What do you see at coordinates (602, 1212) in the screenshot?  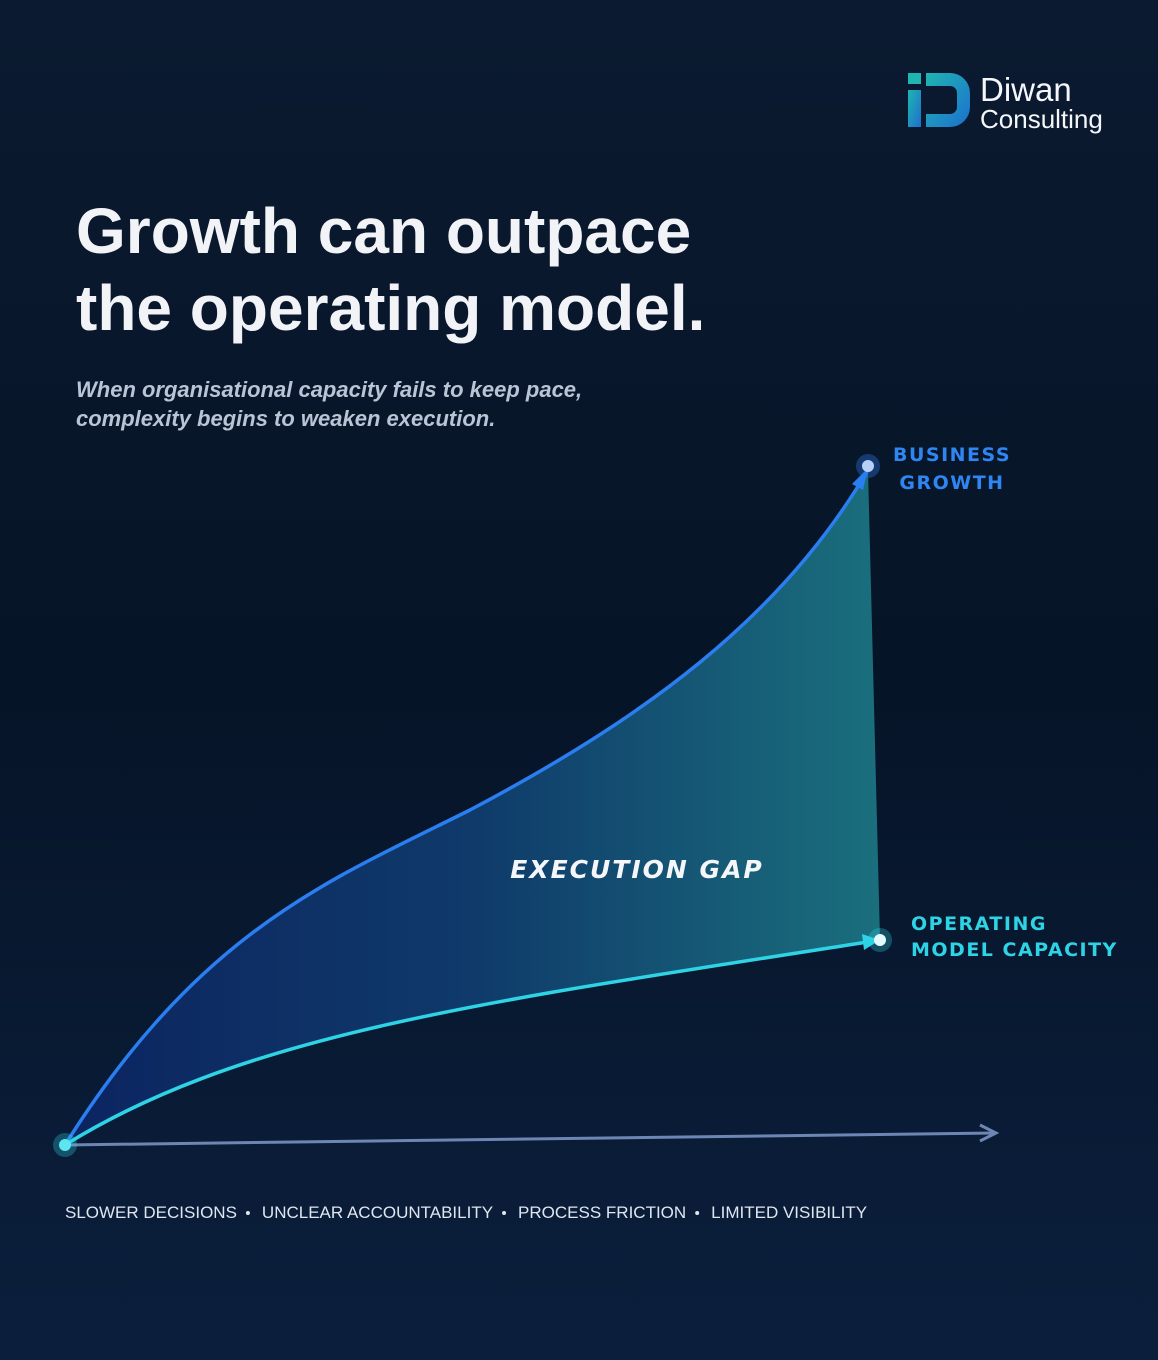 I see `footer-item: PROCESS FRICTION` at bounding box center [602, 1212].